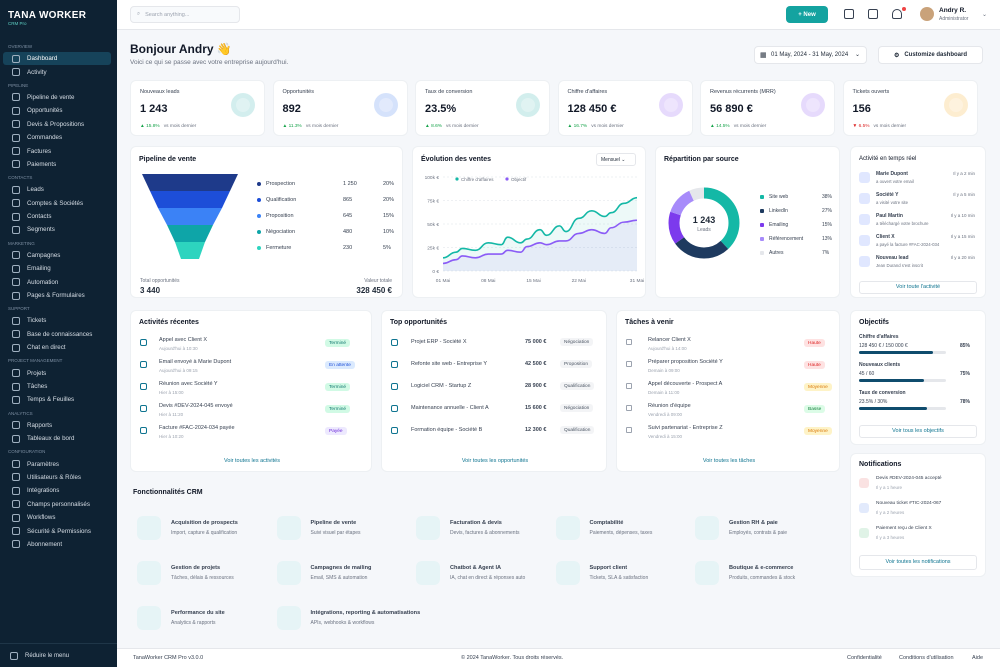 This screenshot has height=667, width=1000. I want to click on view-all-activity-link: Voir toute l'activité, so click(918, 287).